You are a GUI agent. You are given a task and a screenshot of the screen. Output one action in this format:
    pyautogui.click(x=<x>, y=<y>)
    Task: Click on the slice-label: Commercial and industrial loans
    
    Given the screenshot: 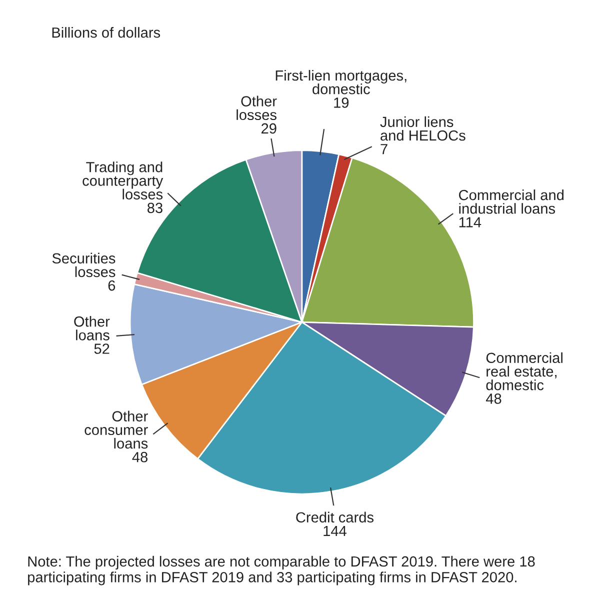 What is the action you would take?
    pyautogui.click(x=511, y=201)
    